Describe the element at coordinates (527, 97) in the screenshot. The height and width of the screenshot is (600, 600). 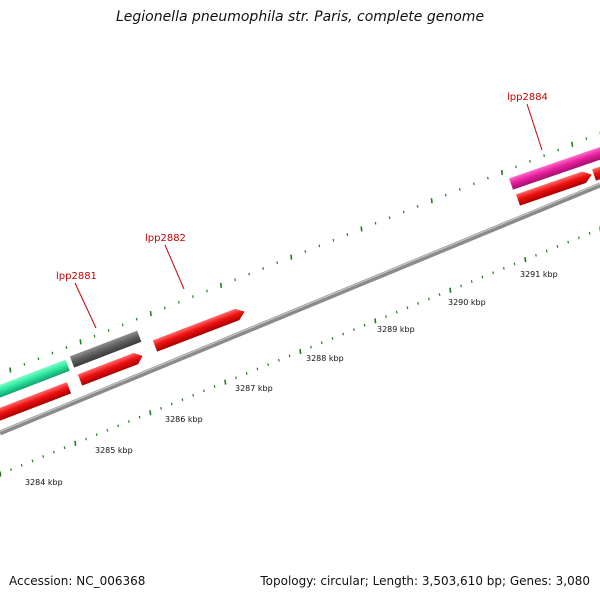
I see `gene-label-lpp2884: lpp2884` at that location.